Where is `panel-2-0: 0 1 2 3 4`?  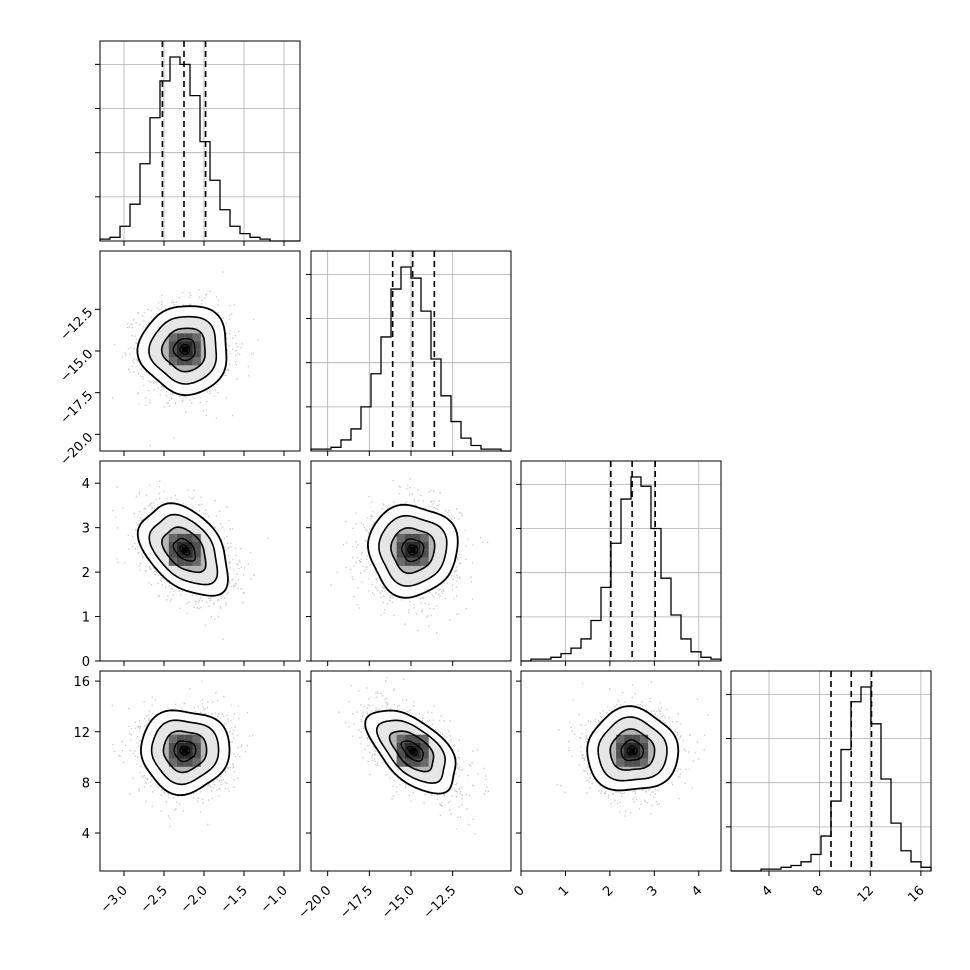 panel-2-0: 0 1 2 3 4 is located at coordinates (191, 565).